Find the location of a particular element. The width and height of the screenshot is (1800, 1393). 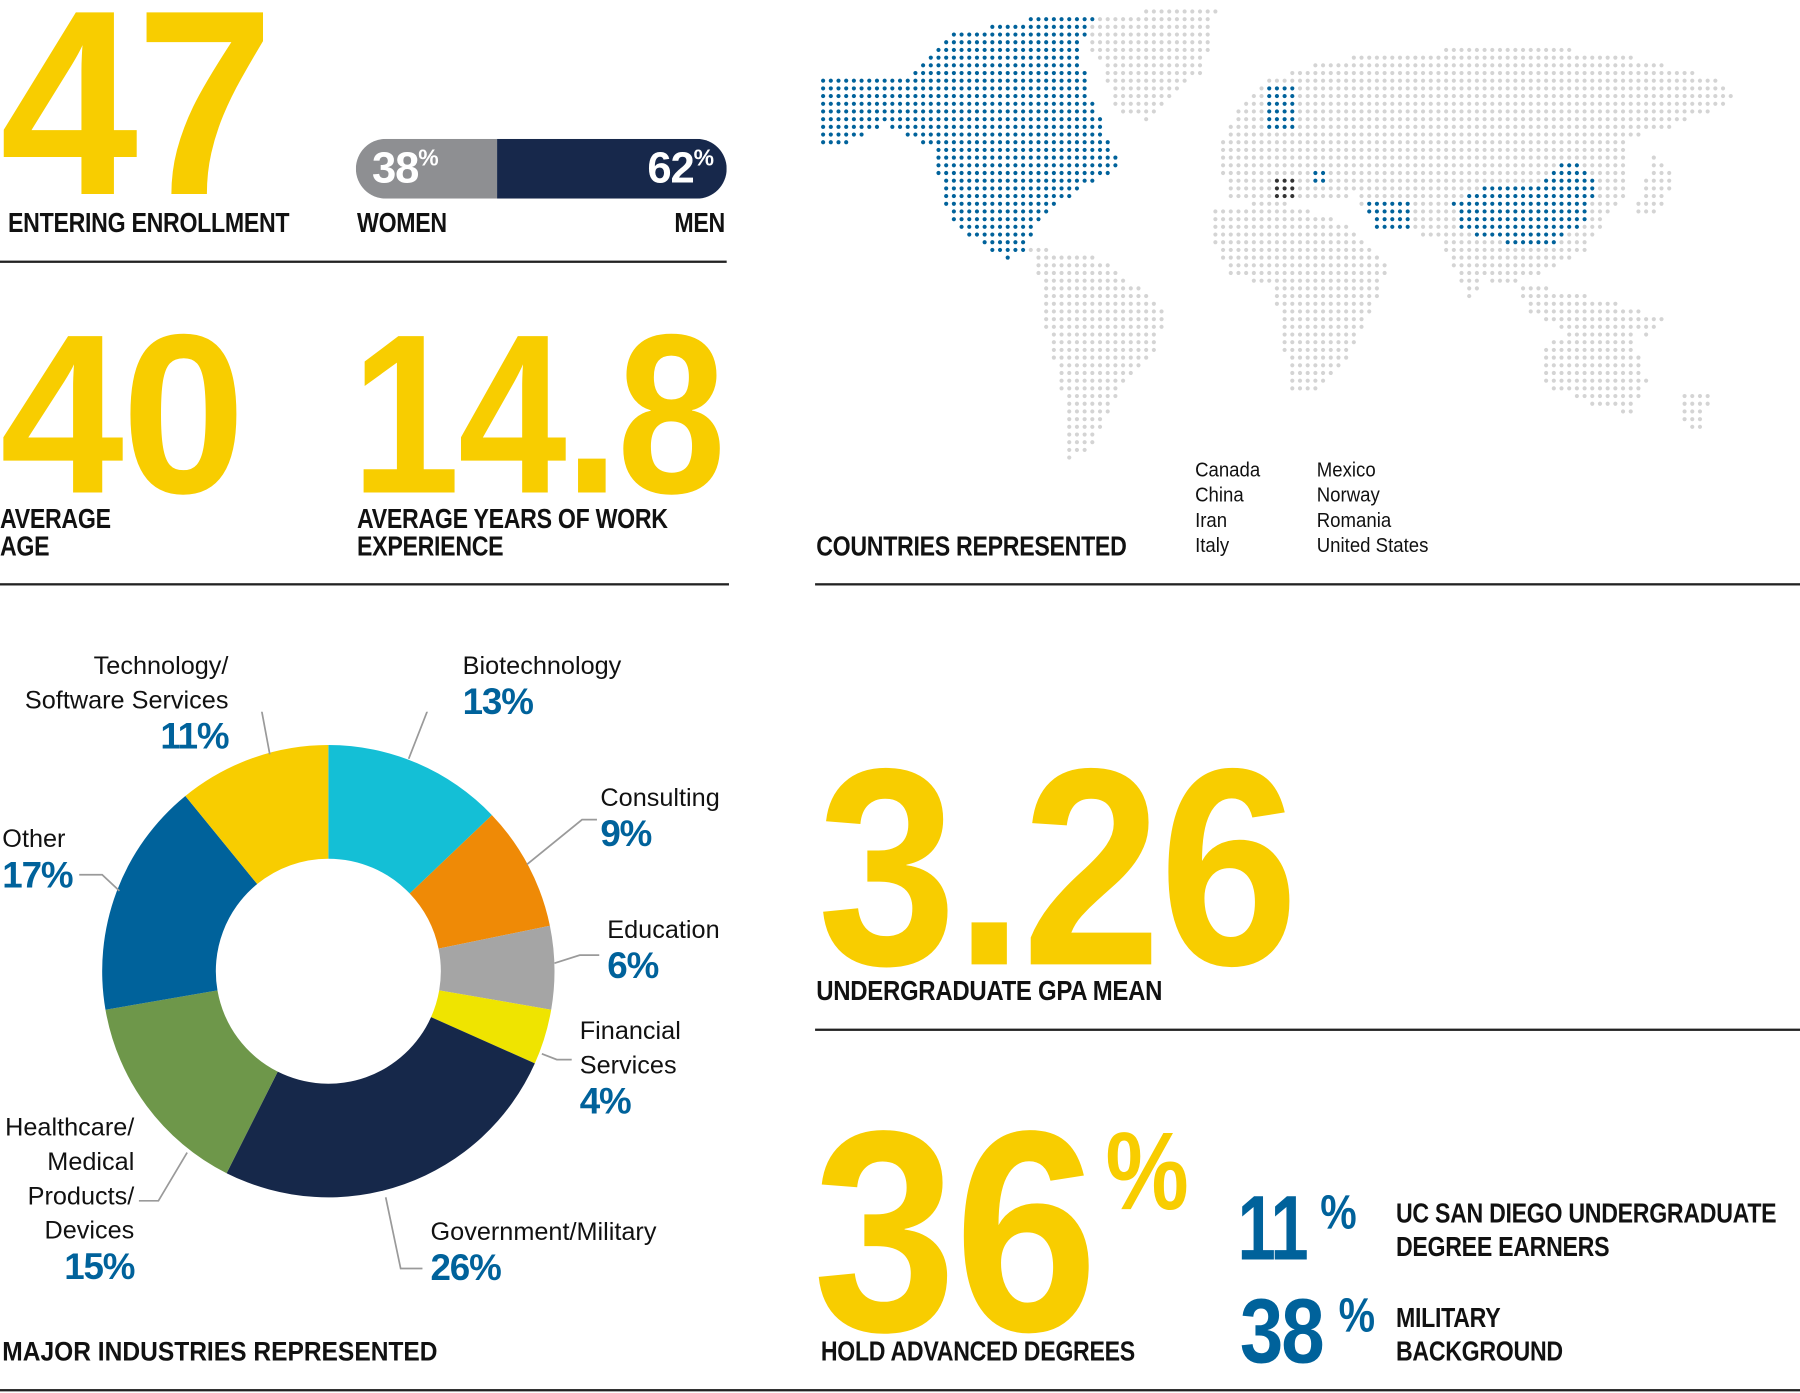

country-item: Italy is located at coordinates (1212, 545).